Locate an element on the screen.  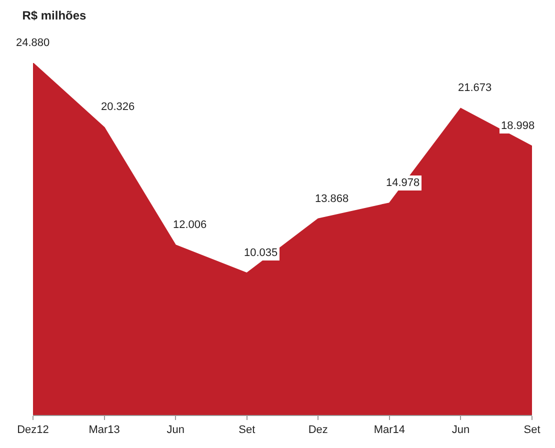
data-label: 24.880 is located at coordinates (33, 43).